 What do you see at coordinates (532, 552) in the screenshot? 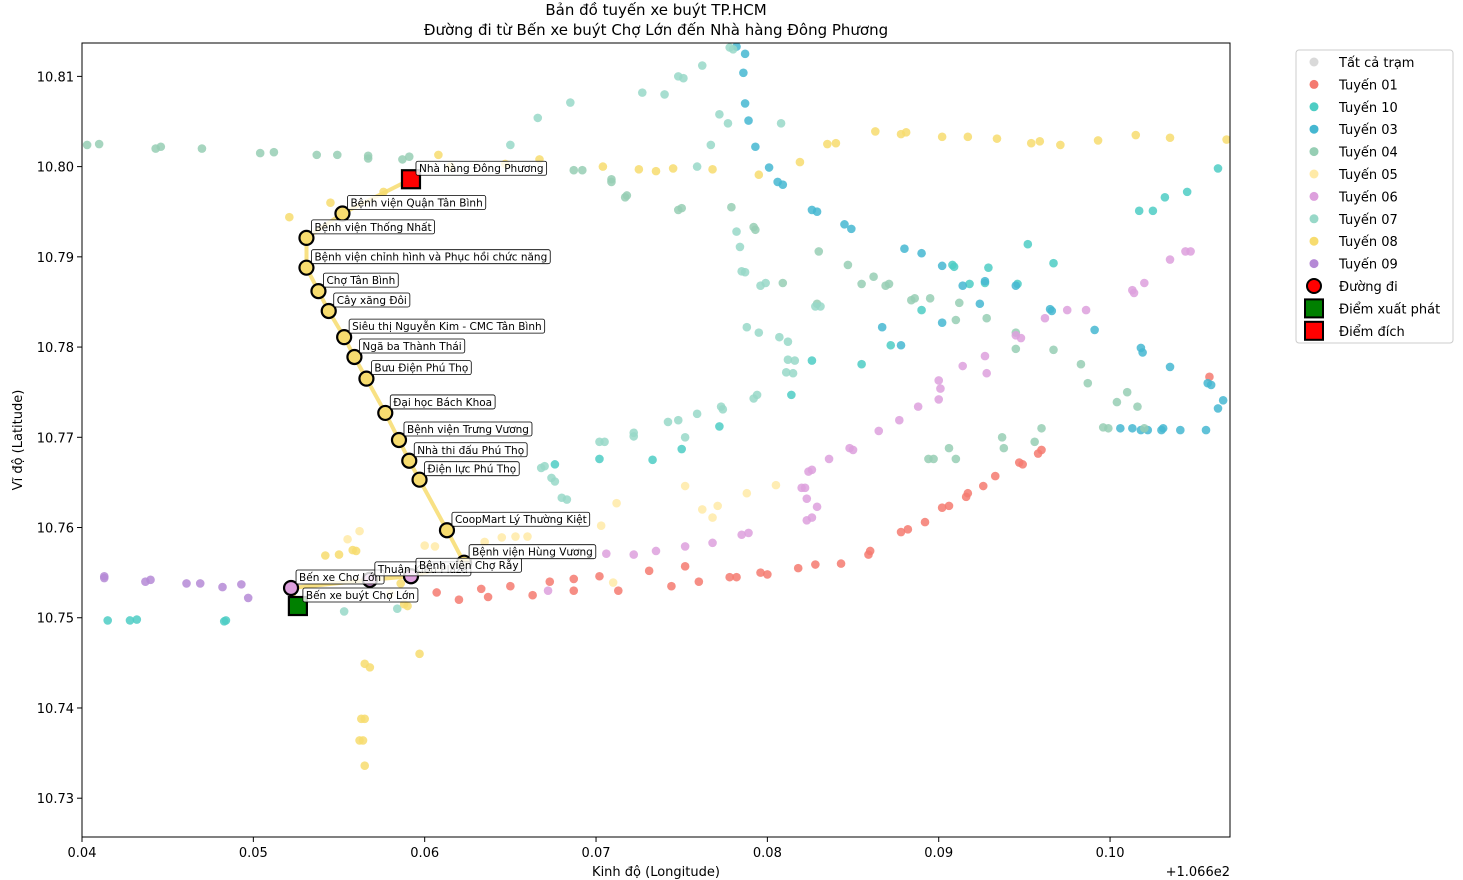
I see `route-label-group: Bệnh viện Hùng Vương` at bounding box center [532, 552].